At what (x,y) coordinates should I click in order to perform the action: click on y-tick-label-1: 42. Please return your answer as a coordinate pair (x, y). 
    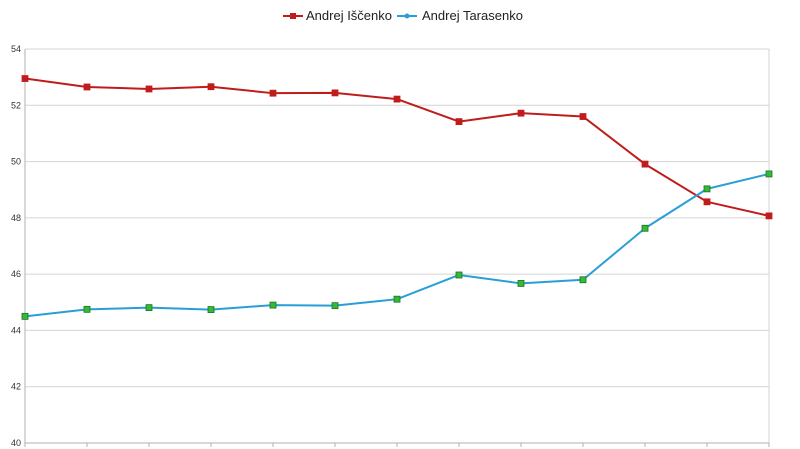
    Looking at the image, I should click on (16, 387).